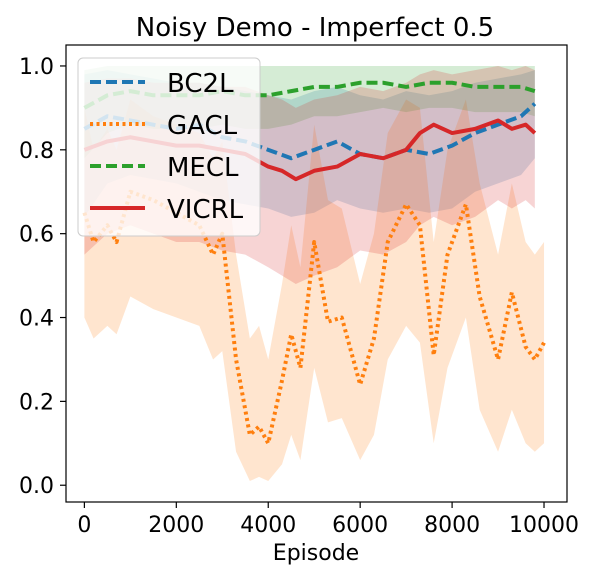 Image resolution: width=600 pixels, height=580 pixels. I want to click on legend-label-bc2l: BC2L, so click(200, 84).